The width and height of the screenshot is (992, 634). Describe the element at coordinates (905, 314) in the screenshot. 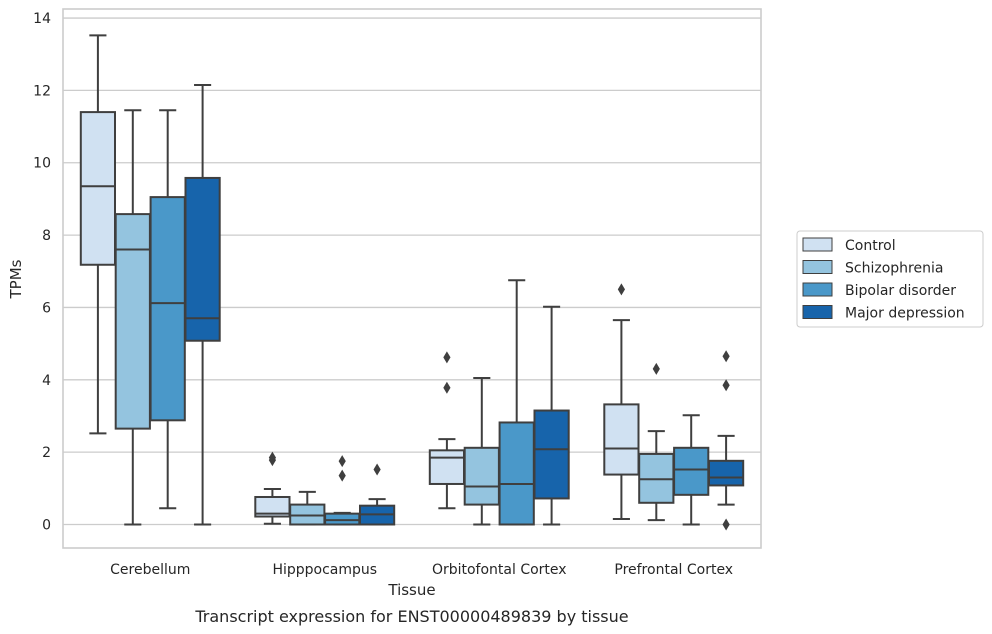

I see `legend-label-3: Major depression` at that location.